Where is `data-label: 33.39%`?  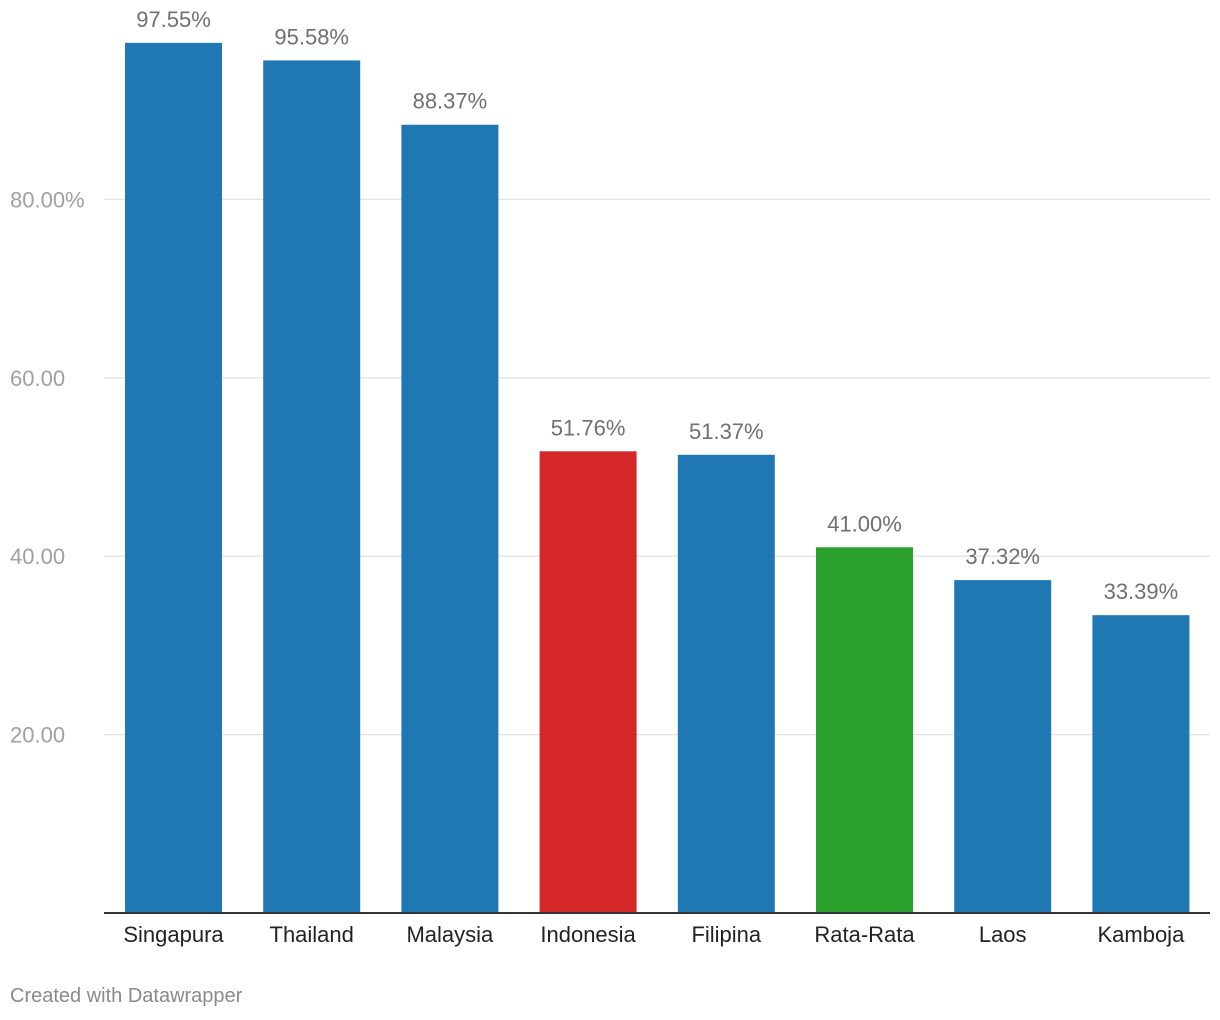
data-label: 33.39% is located at coordinates (1141, 591).